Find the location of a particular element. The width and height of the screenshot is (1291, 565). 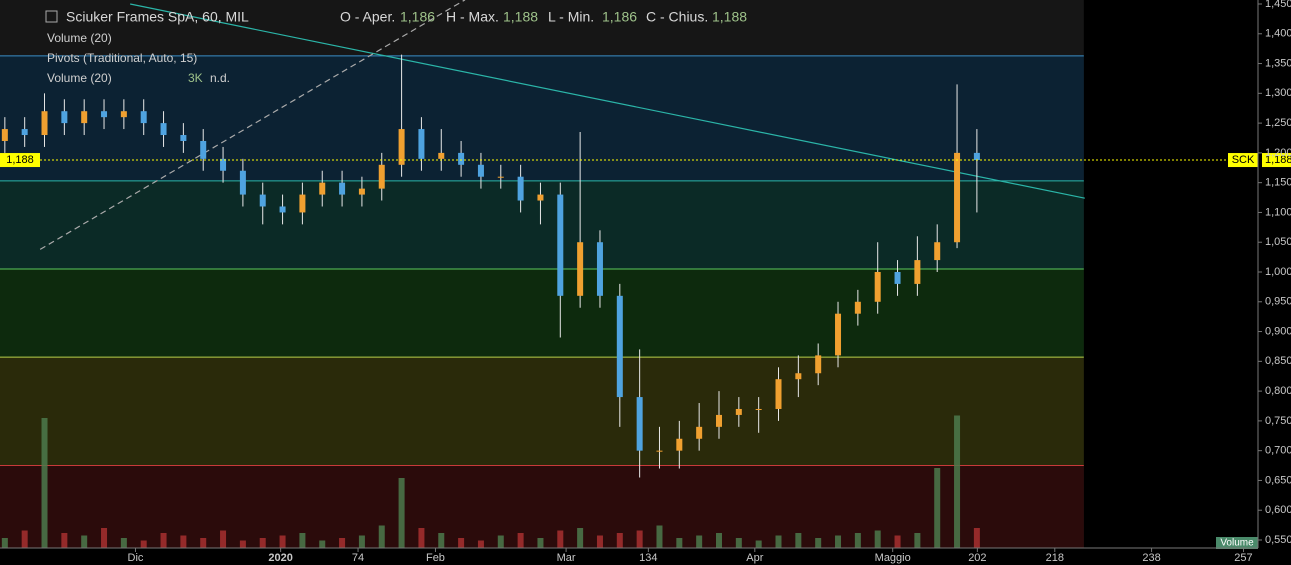

x-tick-label: 74 is located at coordinates (358, 558).